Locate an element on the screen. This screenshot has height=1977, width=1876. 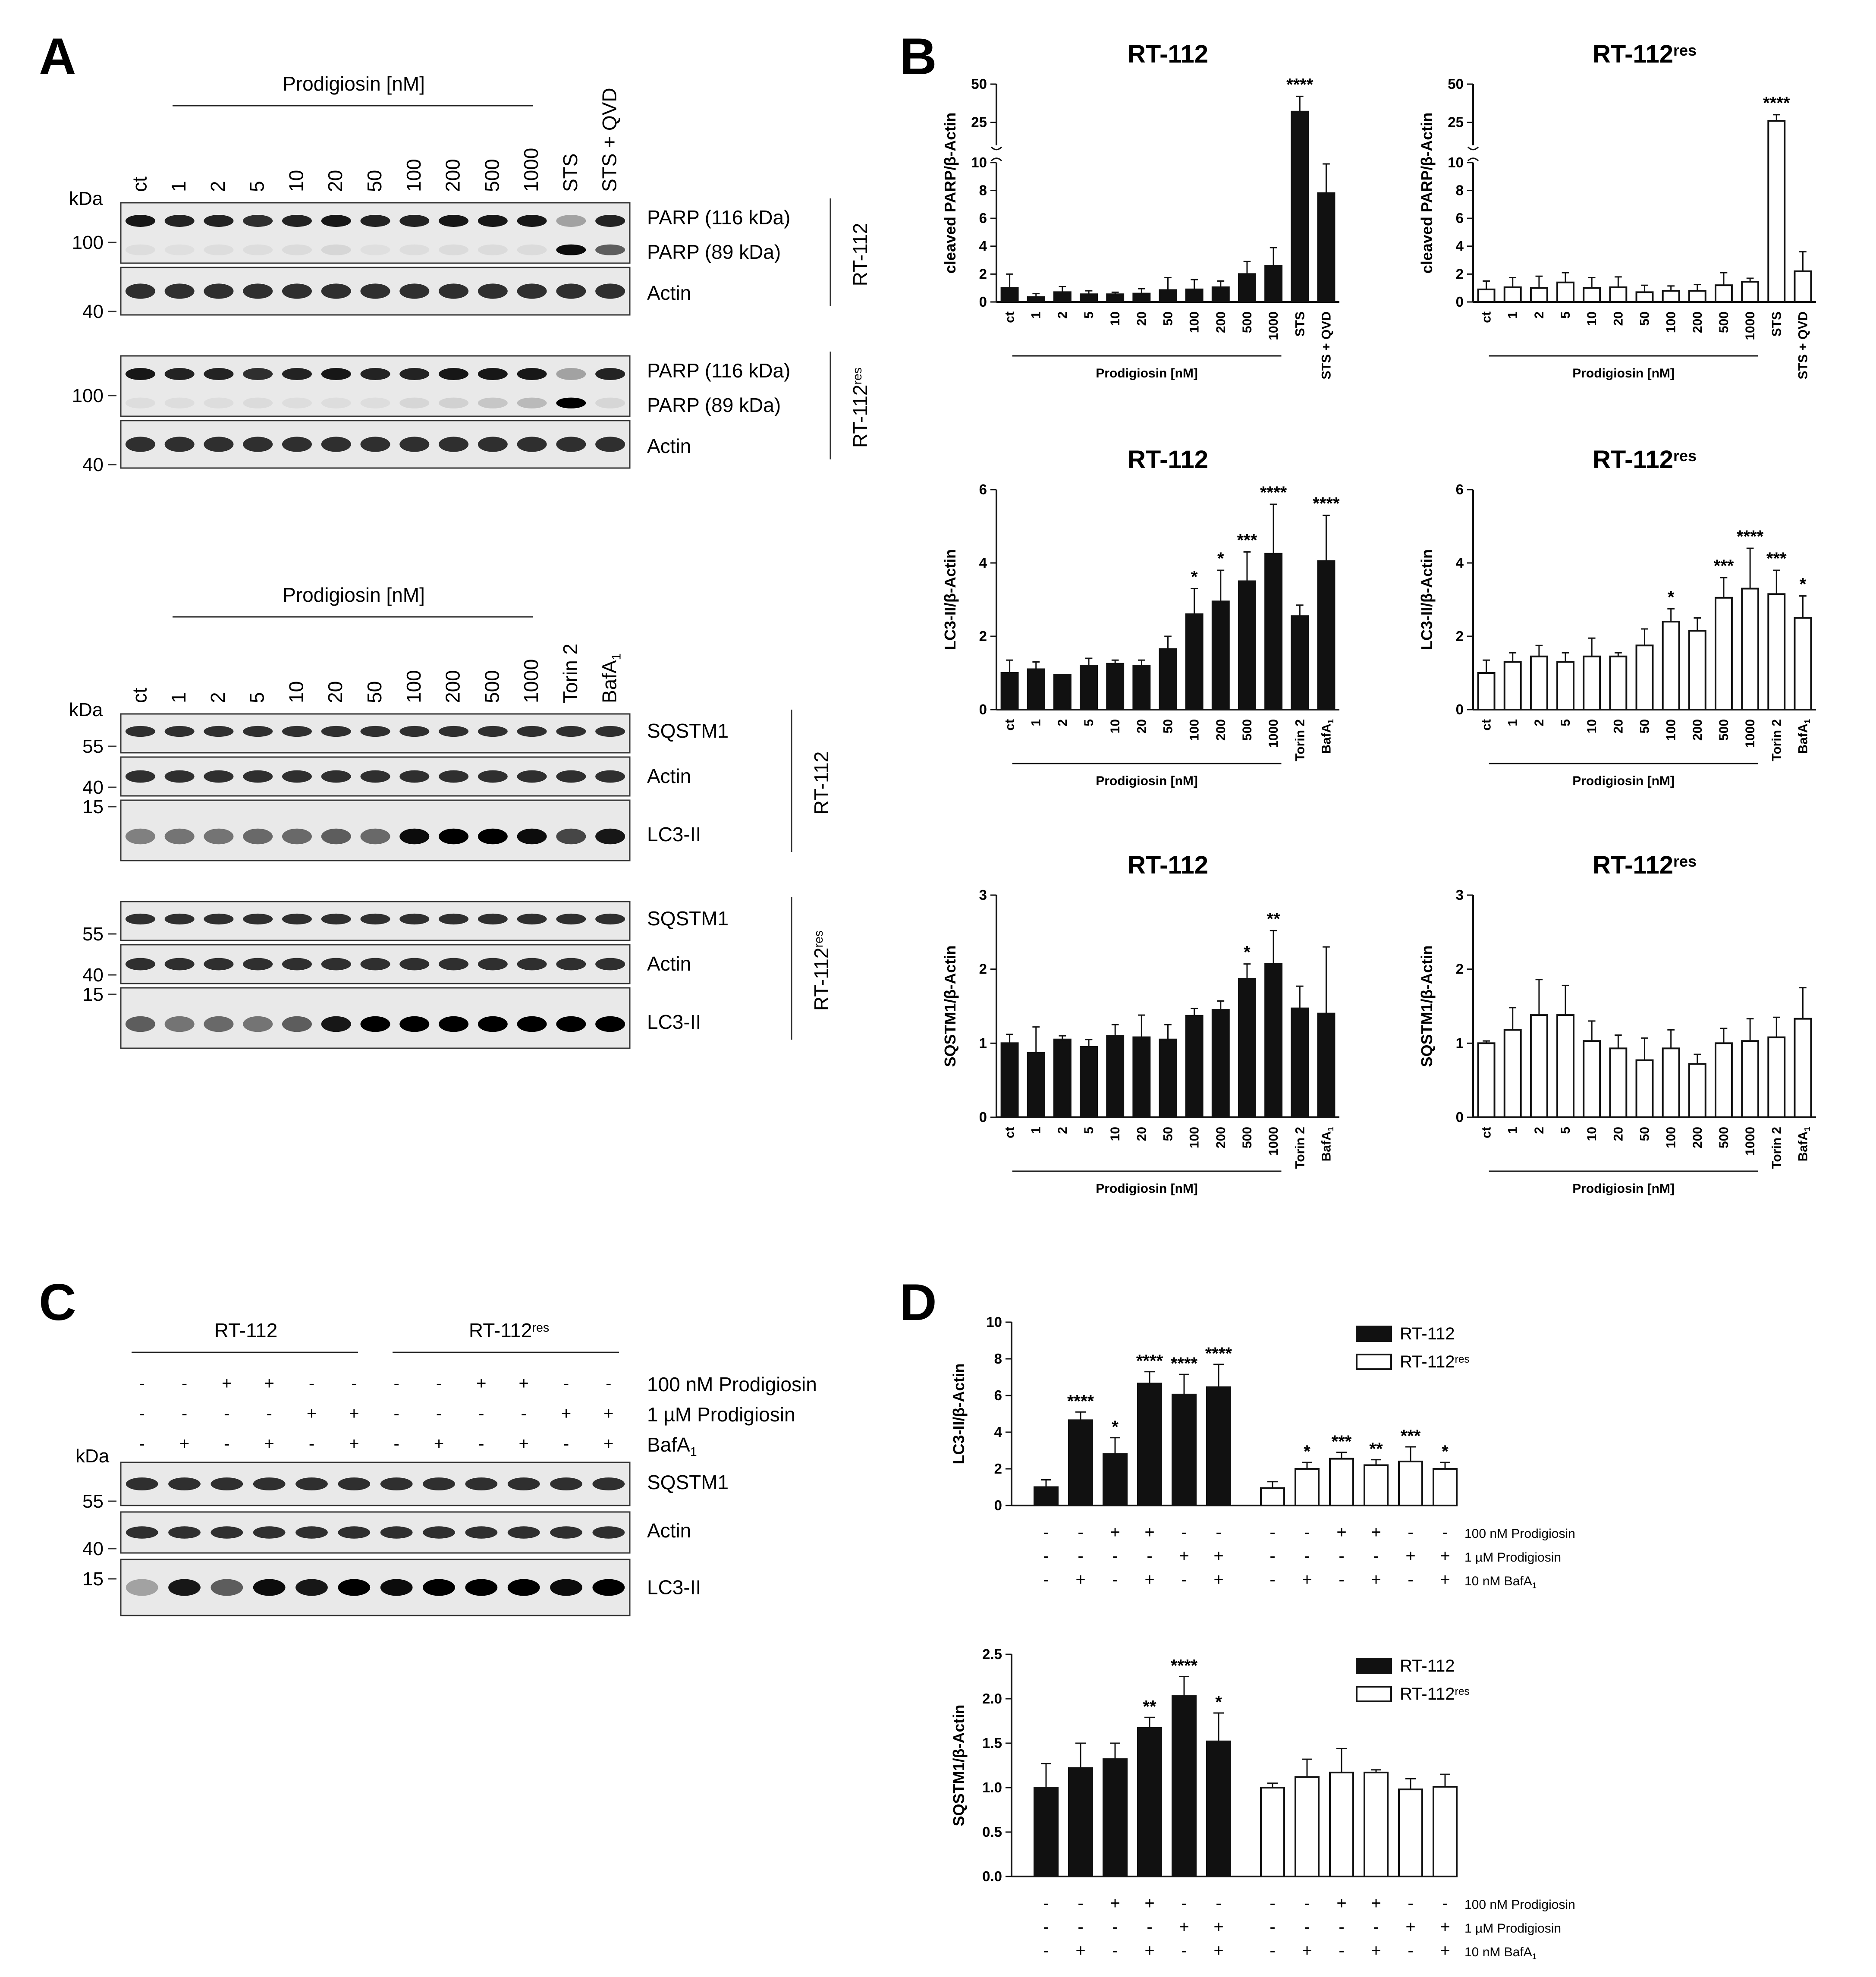
chart-4-xtick-0: ct is located at coordinates (1010, 1132).